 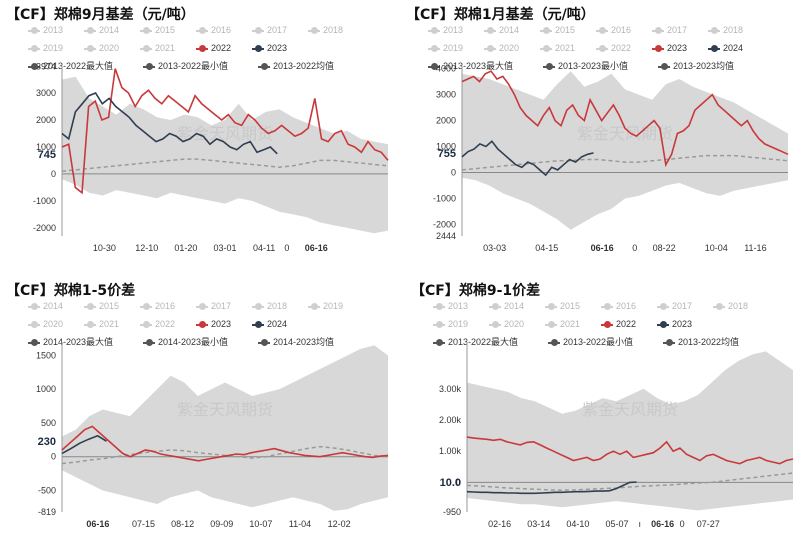 What do you see at coordinates (224, 248) in the screenshot?
I see `x-tick-label: 03-01` at bounding box center [224, 248].